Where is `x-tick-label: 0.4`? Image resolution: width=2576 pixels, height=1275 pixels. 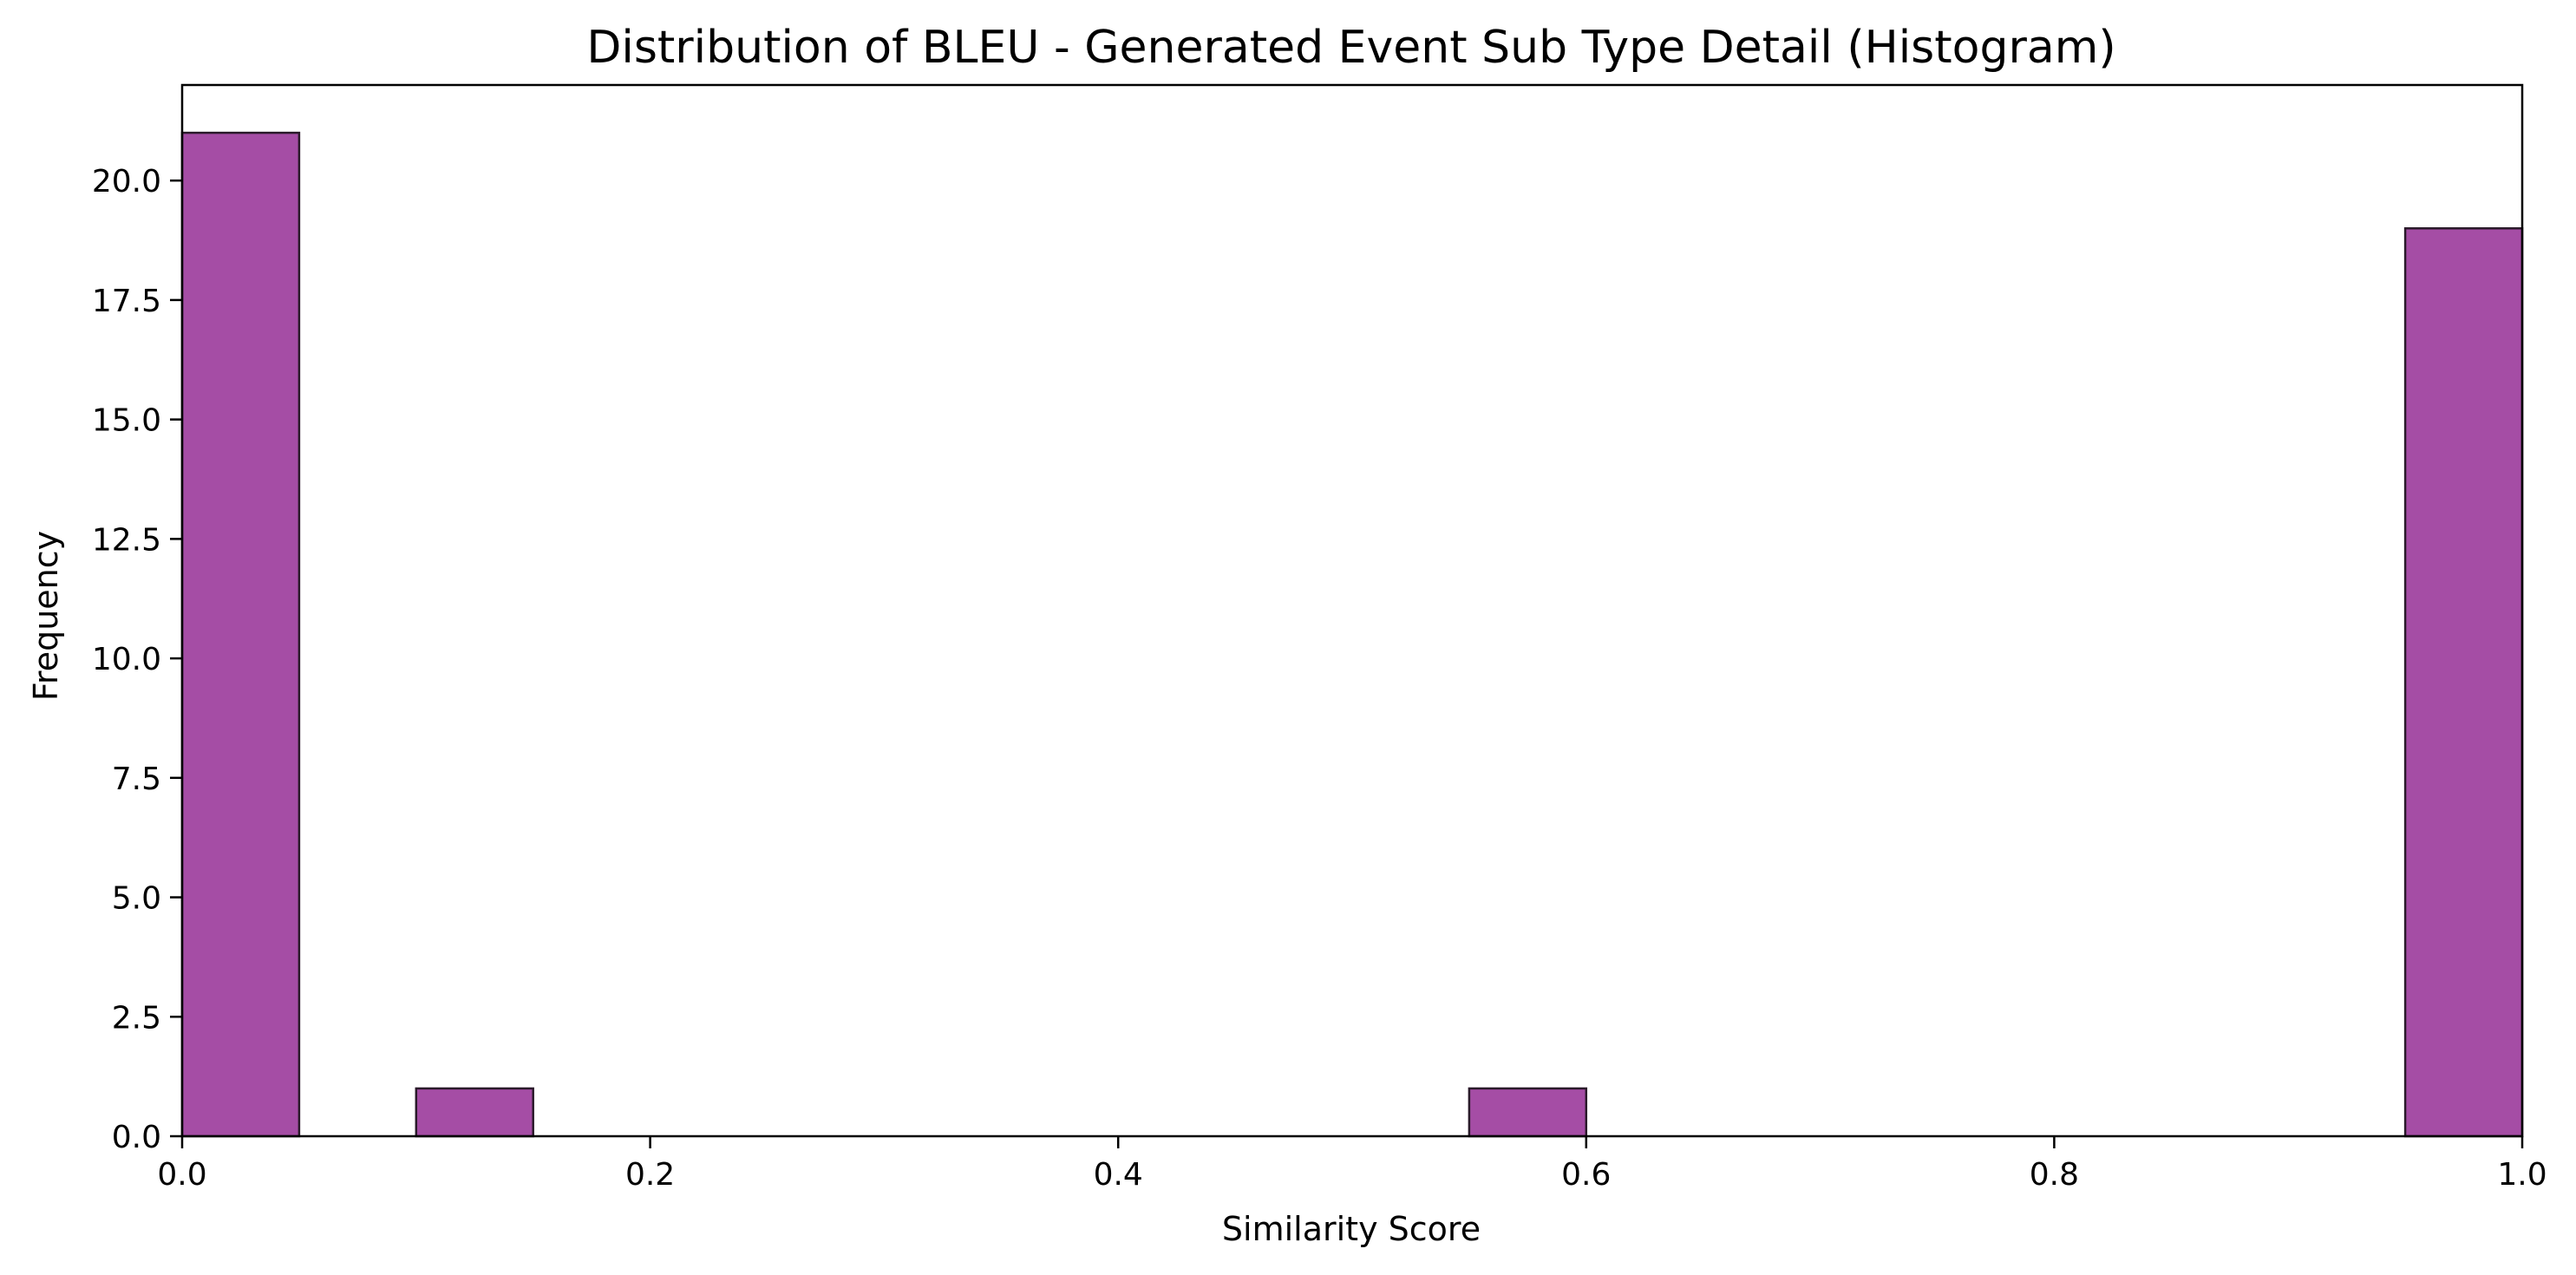 x-tick-label: 0.4 is located at coordinates (1118, 1175).